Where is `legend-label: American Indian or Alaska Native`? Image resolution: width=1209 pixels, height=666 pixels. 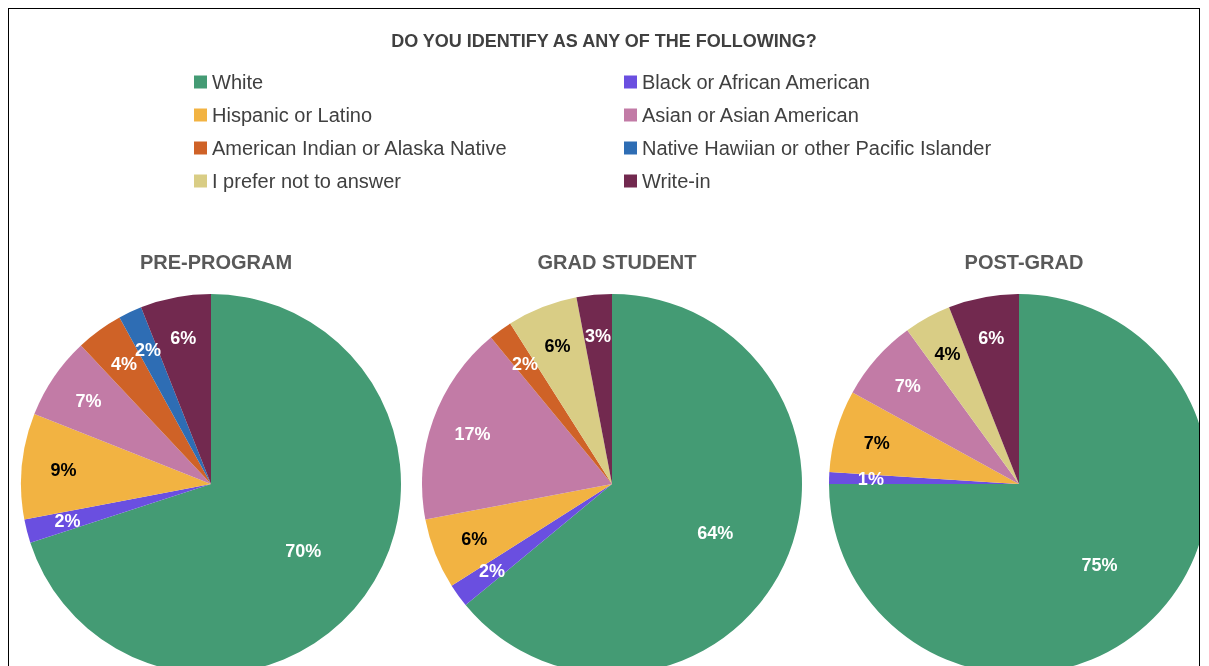
legend-label: American Indian or Alaska Native is located at coordinates (359, 148).